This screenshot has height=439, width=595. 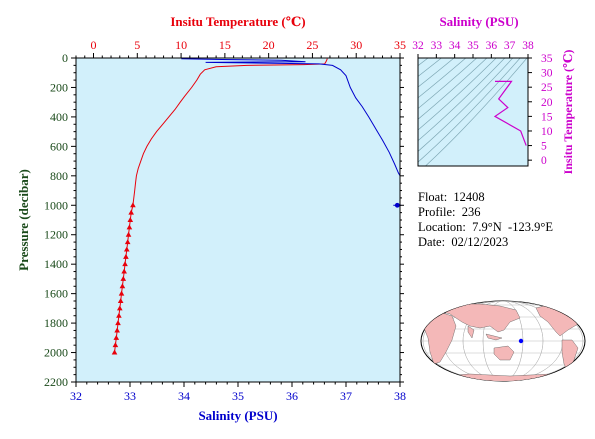 What do you see at coordinates (437, 46) in the screenshot?
I see `ts-x-tick-label: 33` at bounding box center [437, 46].